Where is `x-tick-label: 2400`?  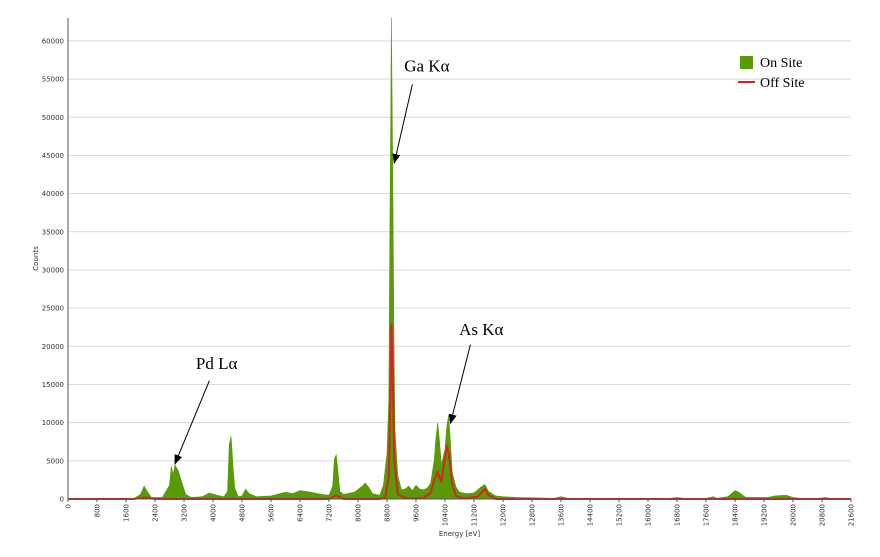
x-tick-label: 2400 is located at coordinates (156, 513).